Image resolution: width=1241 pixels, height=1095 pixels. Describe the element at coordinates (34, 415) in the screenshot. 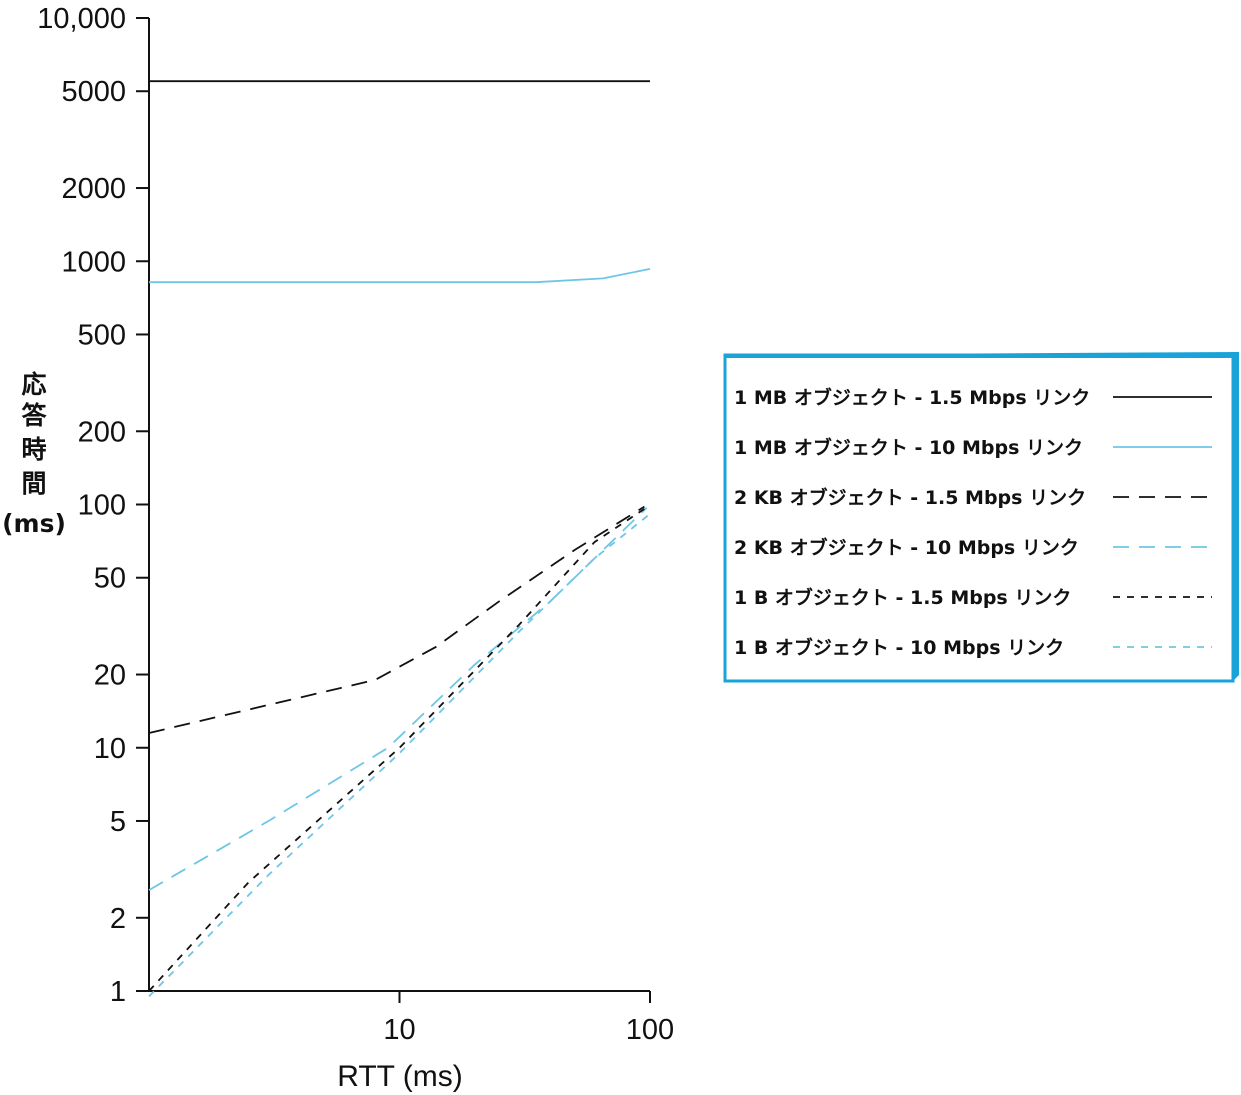

I see `y-axis-title-char: 答` at that location.